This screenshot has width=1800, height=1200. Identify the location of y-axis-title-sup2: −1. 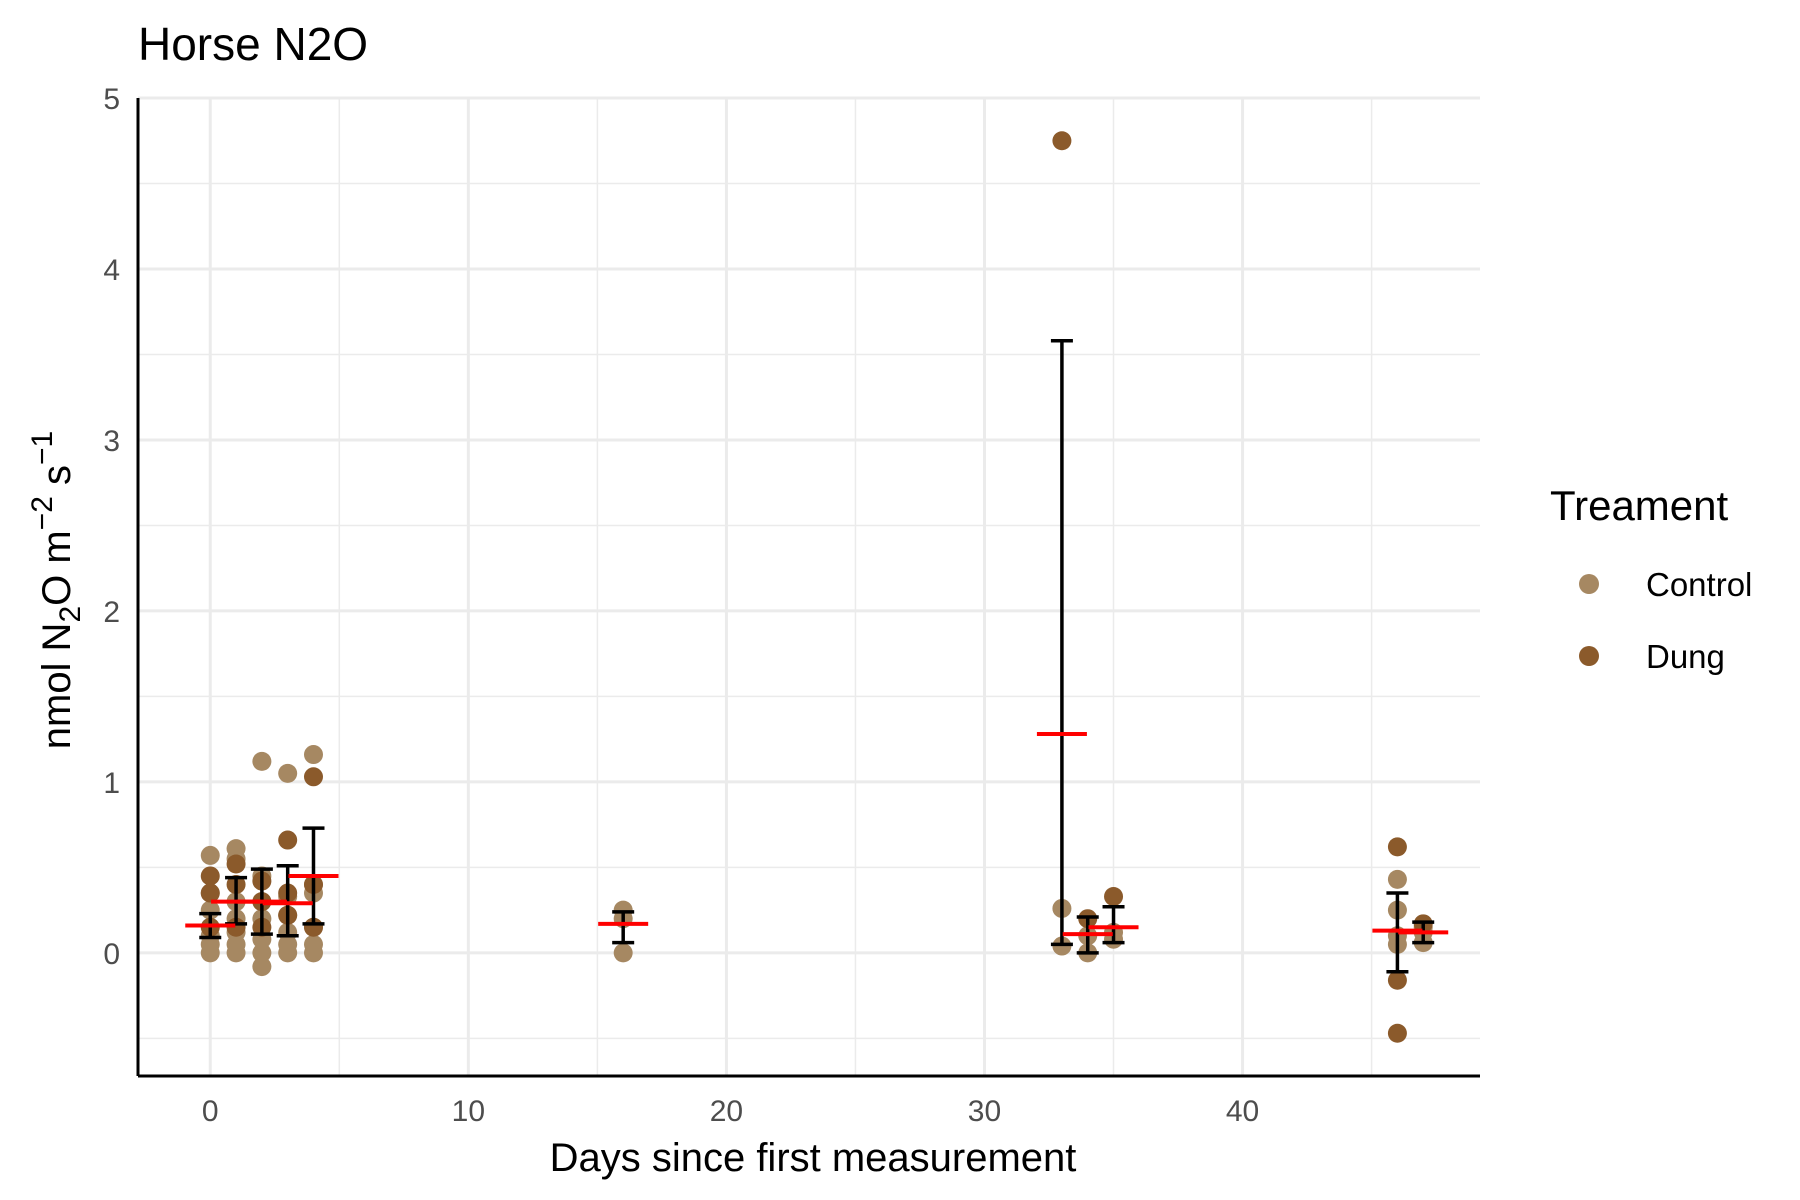
(42, 448).